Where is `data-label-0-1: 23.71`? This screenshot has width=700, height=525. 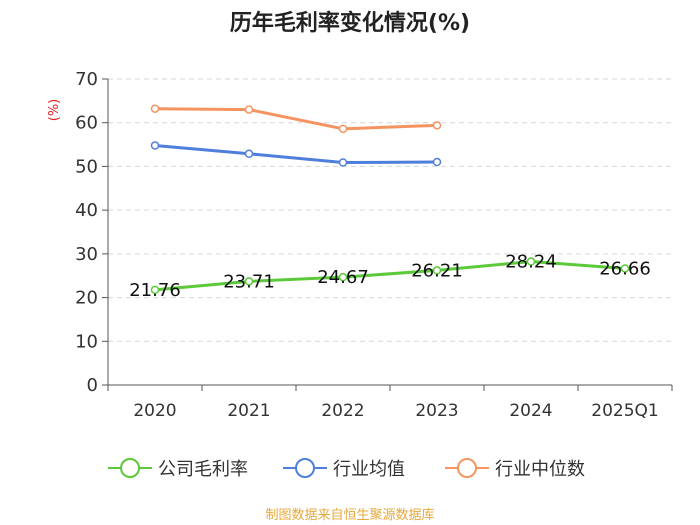
data-label-0-1: 23.71 is located at coordinates (249, 281).